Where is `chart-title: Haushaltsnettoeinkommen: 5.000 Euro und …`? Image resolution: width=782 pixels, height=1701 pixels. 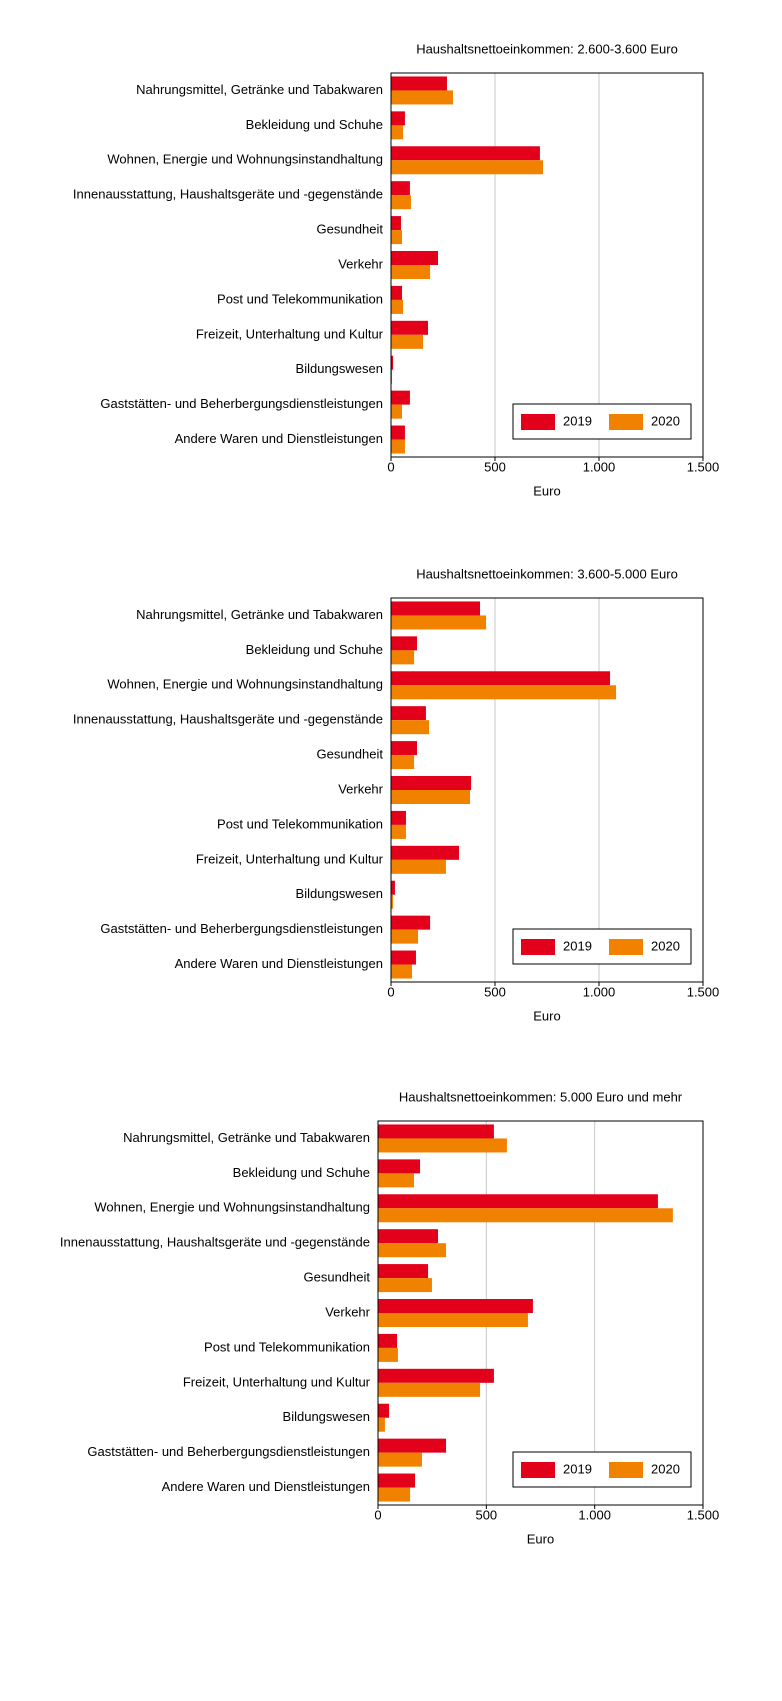 chart-title: Haushaltsnettoeinkommen: 5.000 Euro und … is located at coordinates (541, 1096).